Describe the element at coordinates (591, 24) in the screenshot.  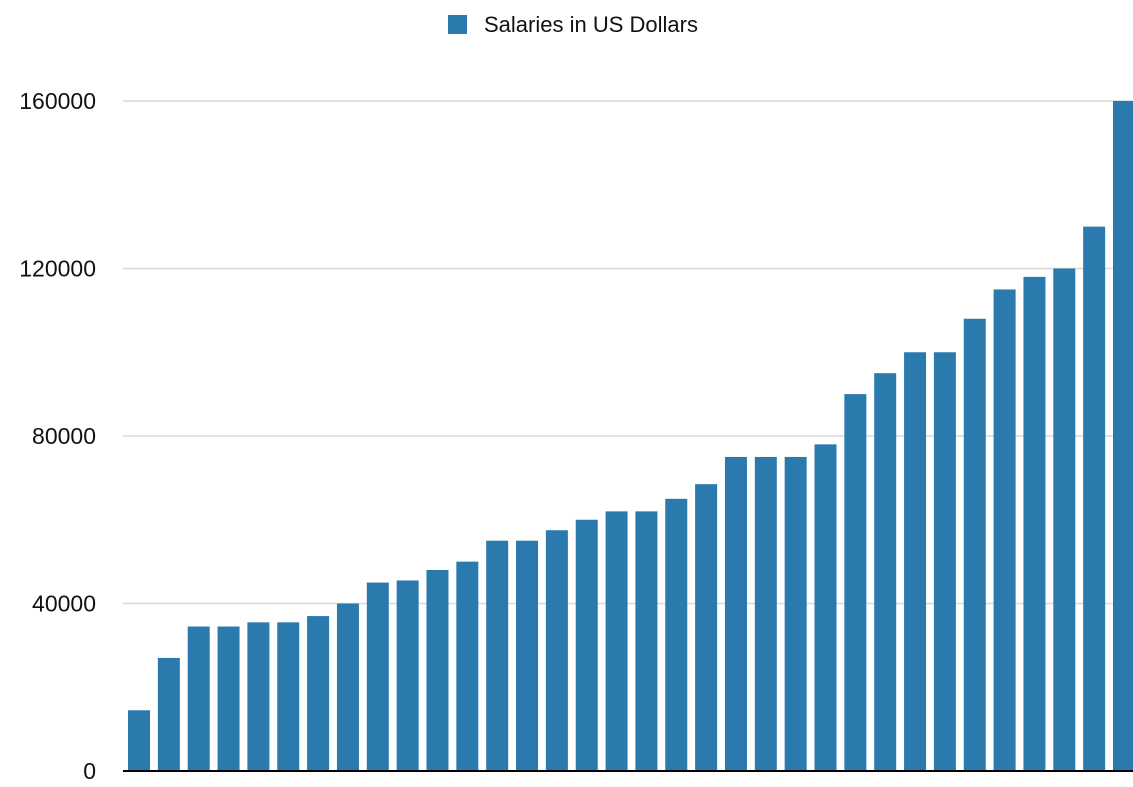
I see `legend-label: Salaries in US Dollars` at that location.